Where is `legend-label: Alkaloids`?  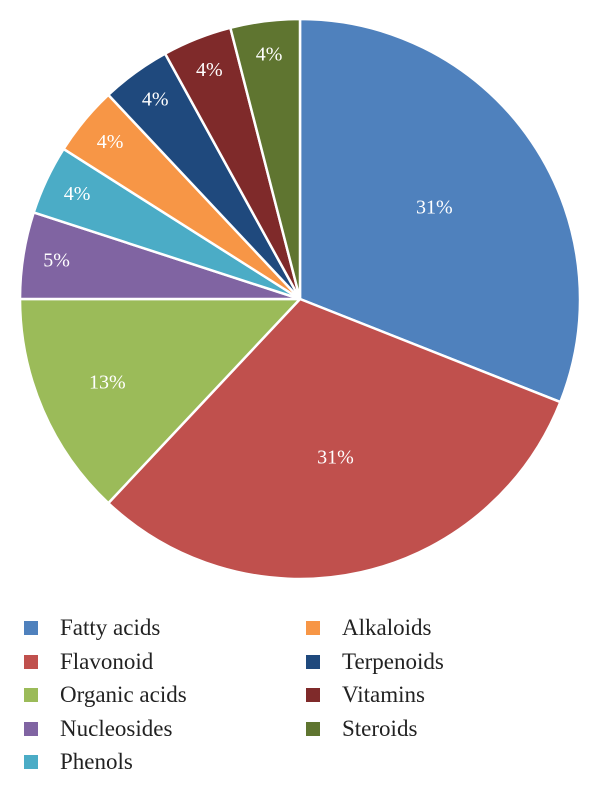
legend-label: Alkaloids is located at coordinates (387, 627).